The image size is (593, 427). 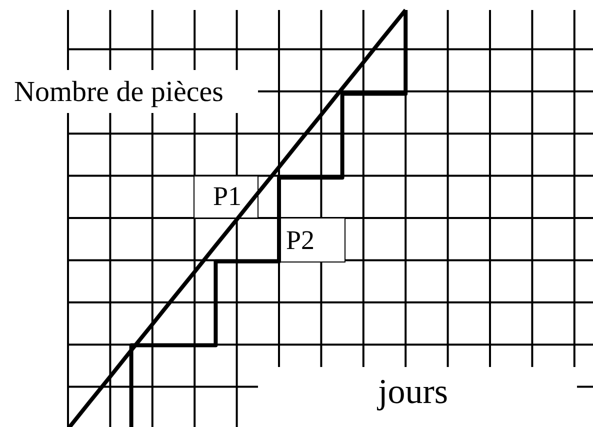 What do you see at coordinates (119, 92) in the screenshot?
I see `y-axis-title: Nombre de pièces` at bounding box center [119, 92].